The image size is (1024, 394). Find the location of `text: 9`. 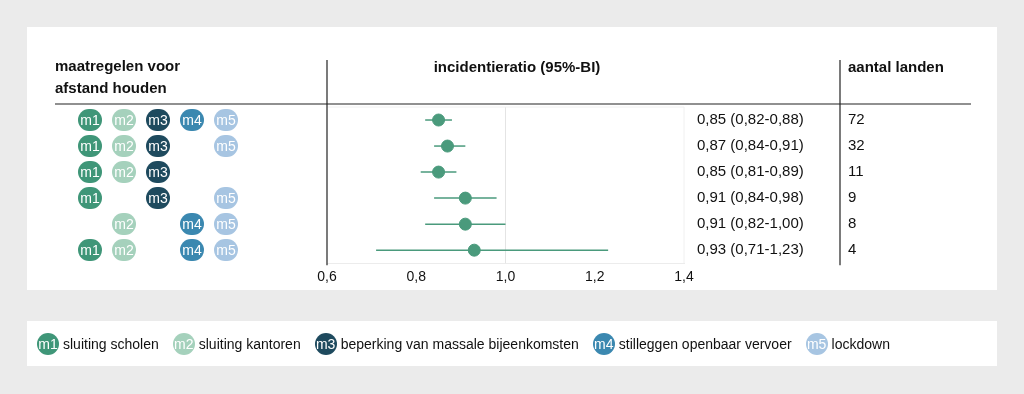

text: 9 is located at coordinates (852, 197).